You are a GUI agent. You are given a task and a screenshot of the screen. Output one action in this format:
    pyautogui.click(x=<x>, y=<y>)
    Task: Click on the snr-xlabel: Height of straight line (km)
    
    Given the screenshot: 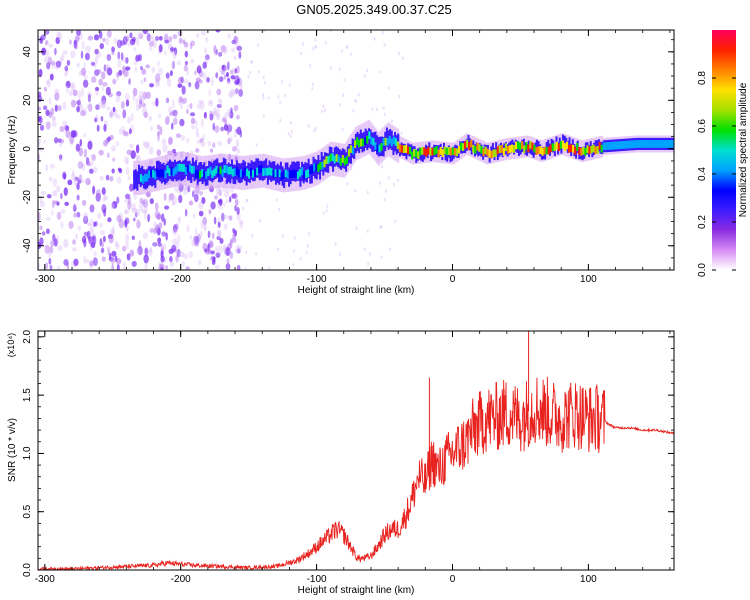 What is the action you would take?
    pyautogui.click(x=356, y=590)
    